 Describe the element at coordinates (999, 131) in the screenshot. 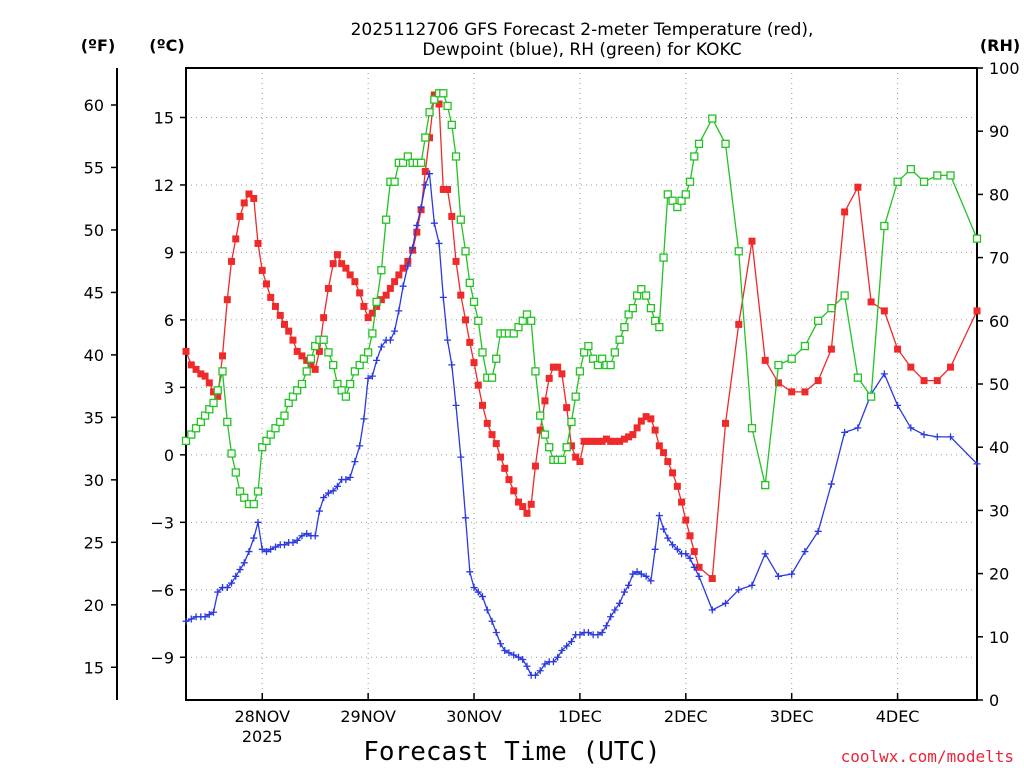

I see `rh-tick-label: 90` at that location.